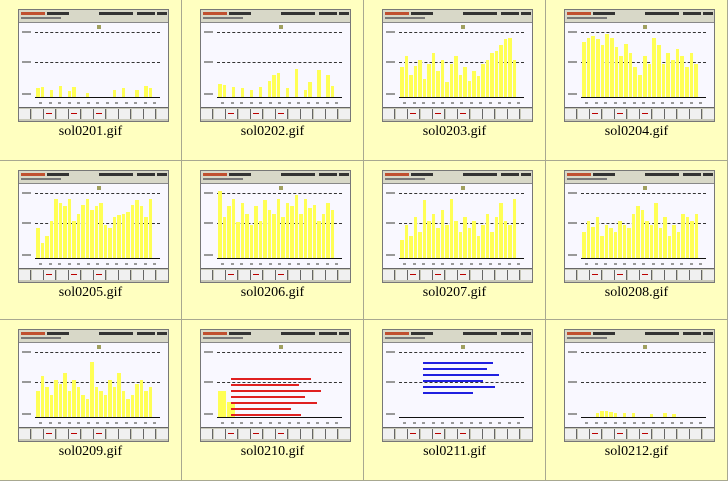  Describe the element at coordinates (90, 451) in the screenshot. I see `thumbnail-caption: sol0209.gif` at that location.